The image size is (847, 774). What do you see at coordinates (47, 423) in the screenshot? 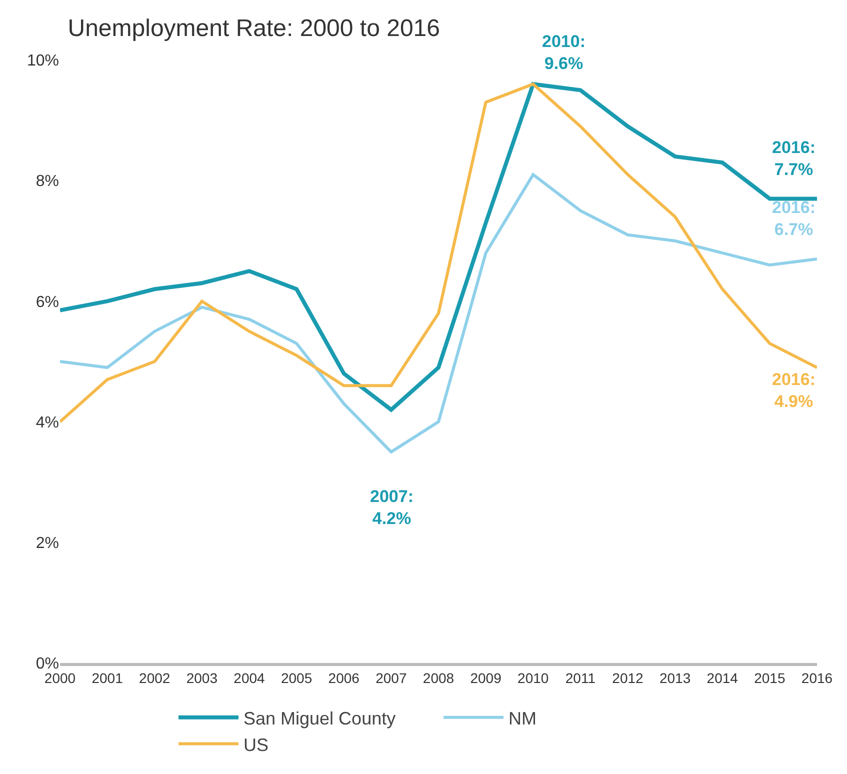
I see `y-tick-label: 4%` at bounding box center [47, 423].